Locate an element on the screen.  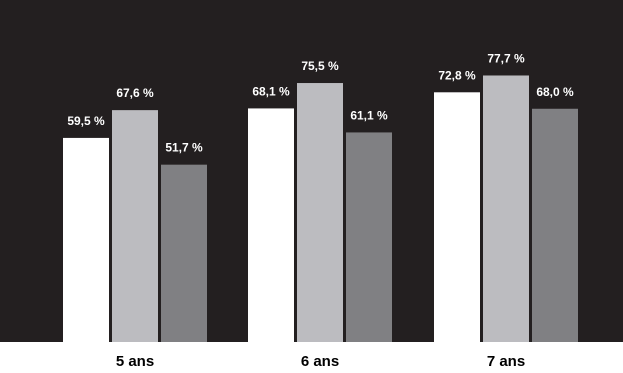
value-label-1-2: 67,6 % is located at coordinates (135, 93).